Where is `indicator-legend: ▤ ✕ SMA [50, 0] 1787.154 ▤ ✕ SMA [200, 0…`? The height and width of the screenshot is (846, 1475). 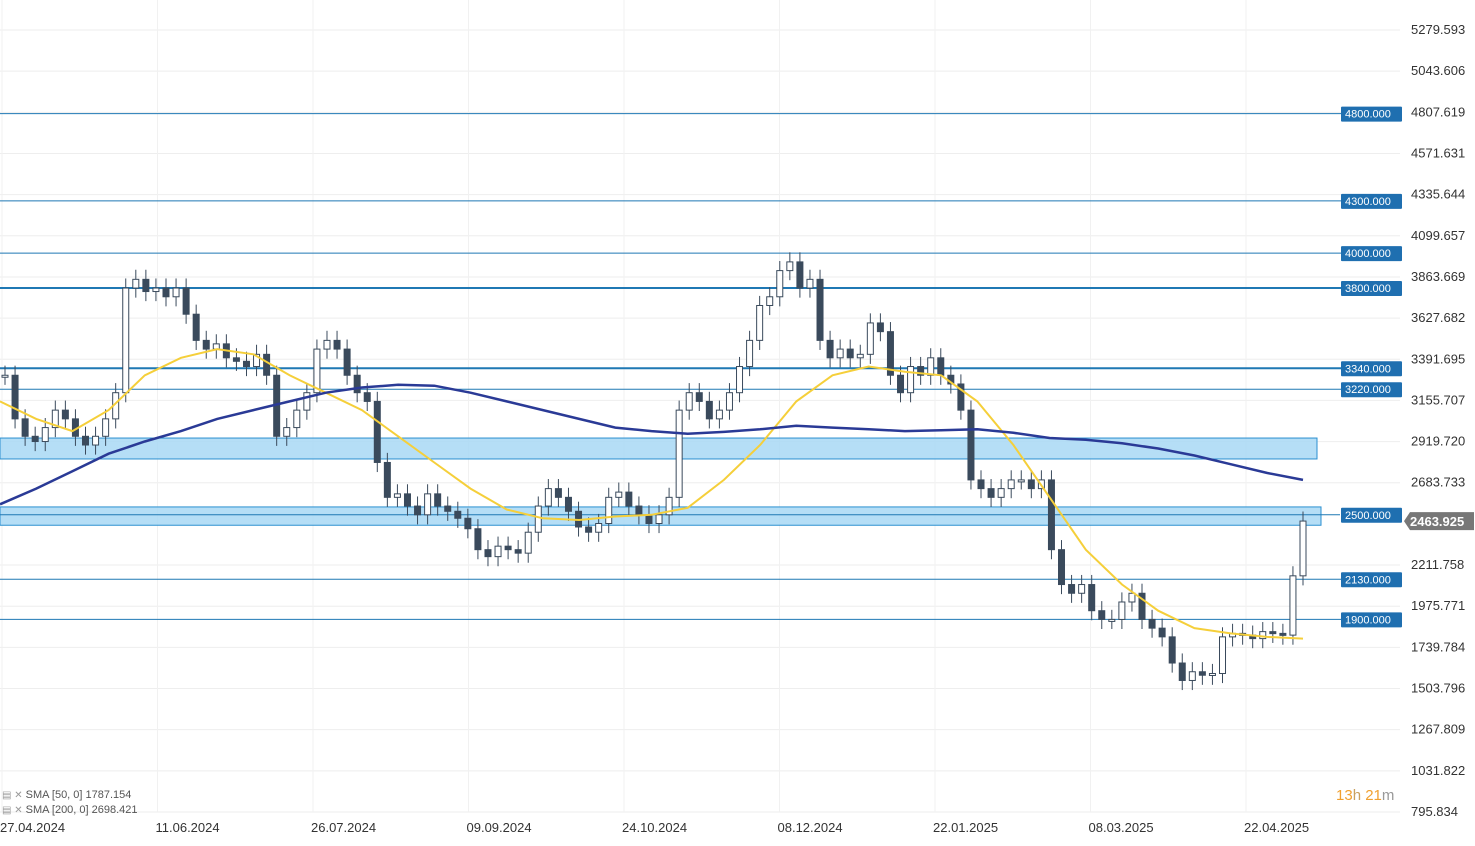 indicator-legend: ▤ ✕ SMA [50, 0] 1787.154 ▤ ✕ SMA [200, 0… is located at coordinates (69, 803).